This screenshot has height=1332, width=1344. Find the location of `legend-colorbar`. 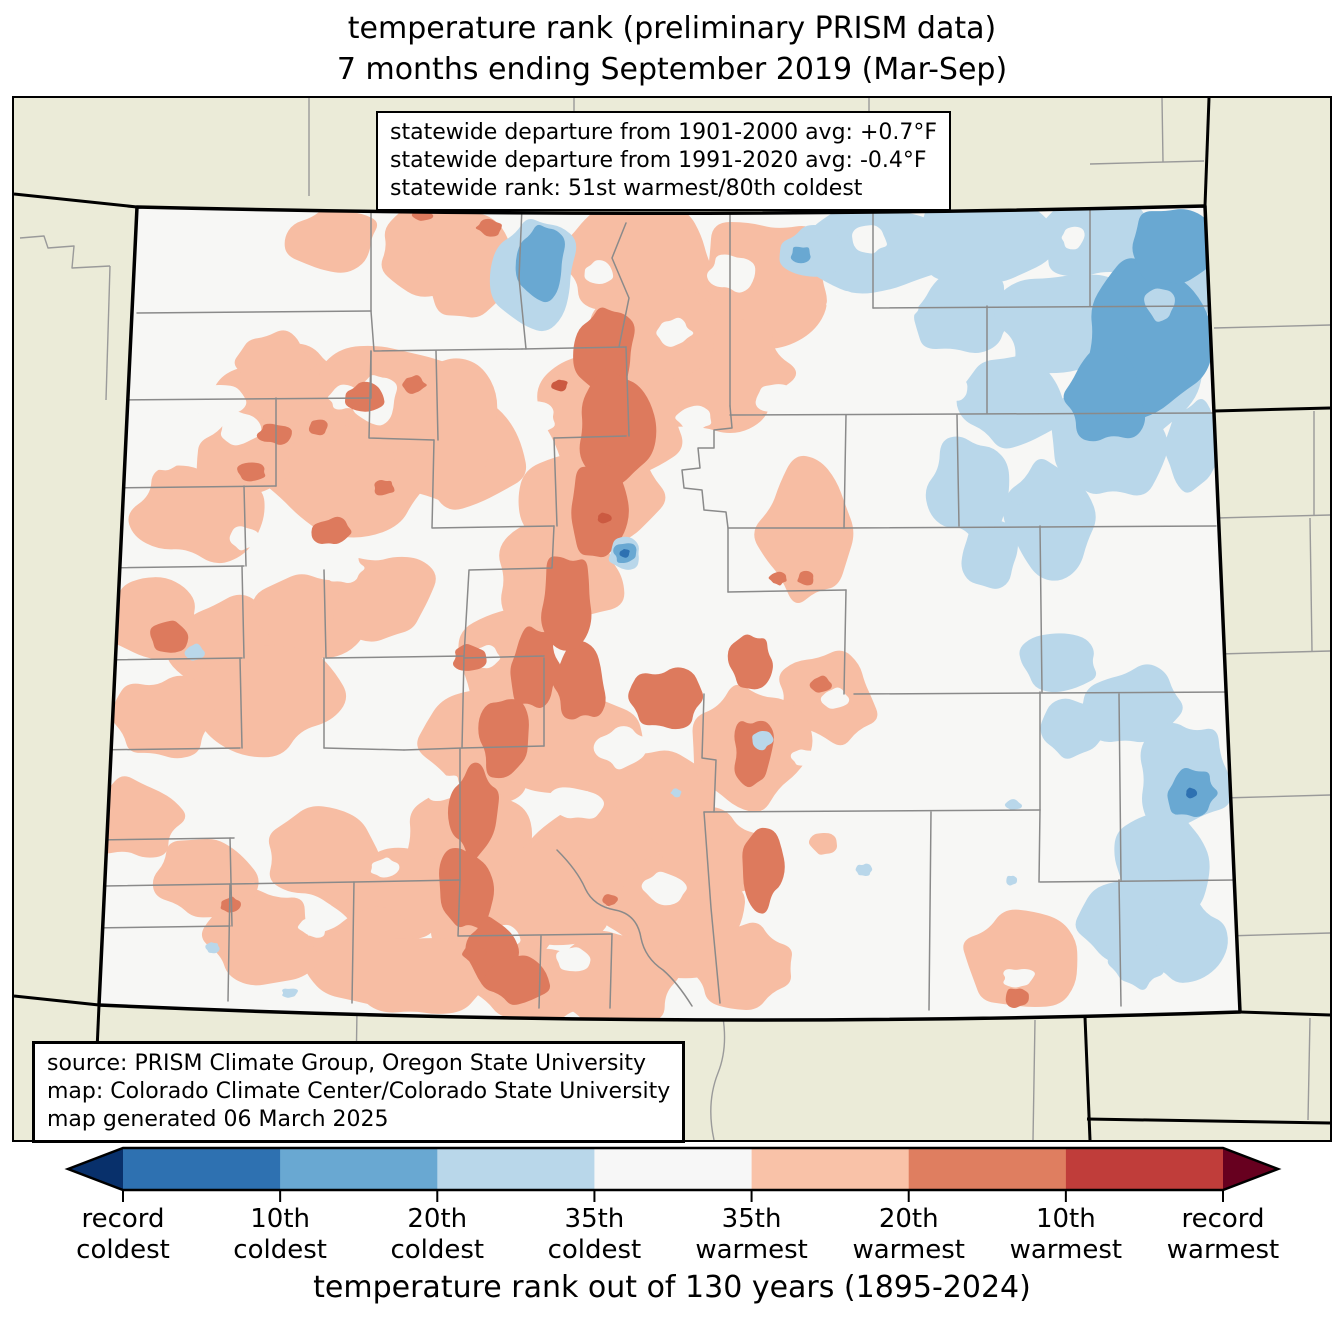

legend-colorbar is located at coordinates (673, 1174).